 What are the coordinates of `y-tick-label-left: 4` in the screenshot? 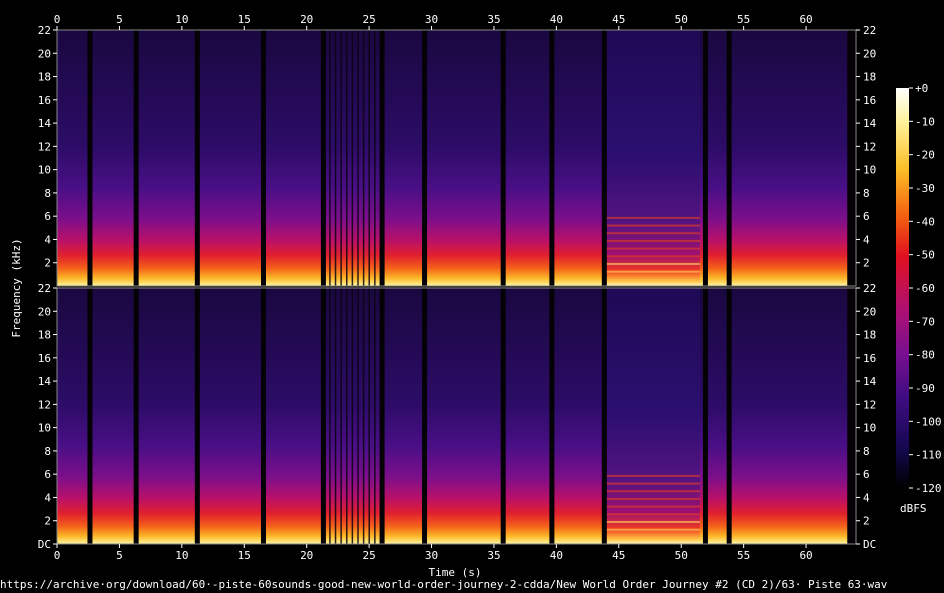 It's located at (47, 497).